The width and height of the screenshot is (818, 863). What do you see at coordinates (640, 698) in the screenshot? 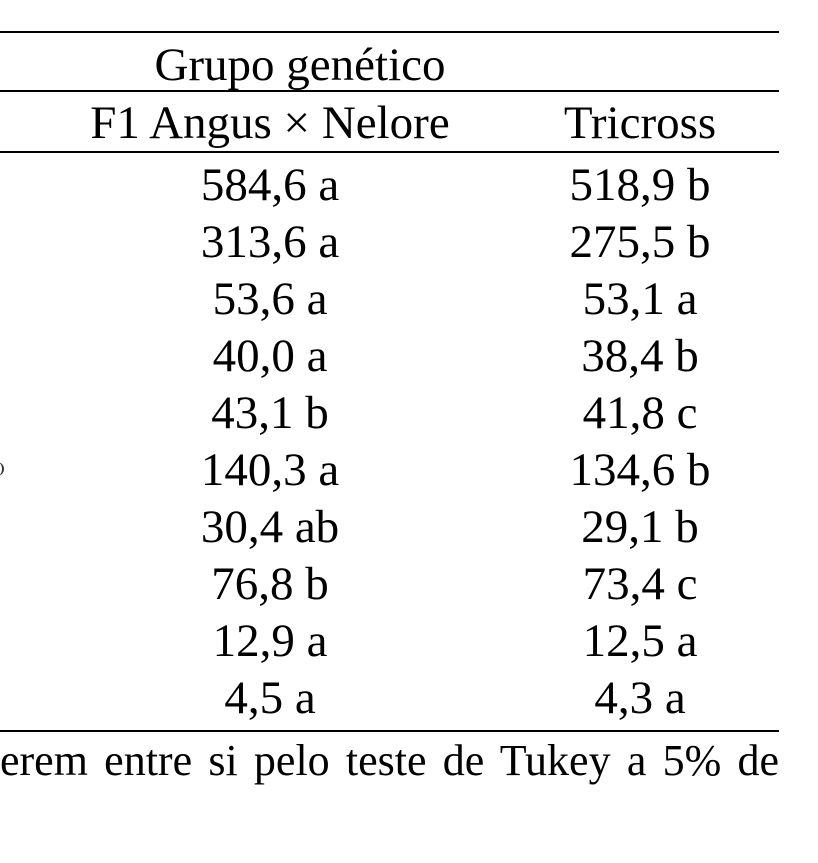
I see `table-cell: 4,3 a` at bounding box center [640, 698].